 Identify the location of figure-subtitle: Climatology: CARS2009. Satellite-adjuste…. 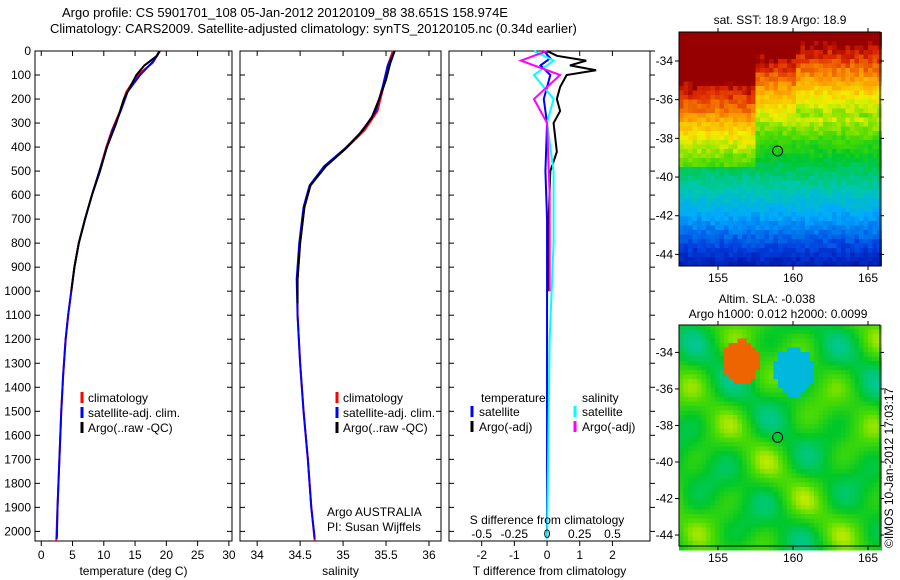
(313, 28).